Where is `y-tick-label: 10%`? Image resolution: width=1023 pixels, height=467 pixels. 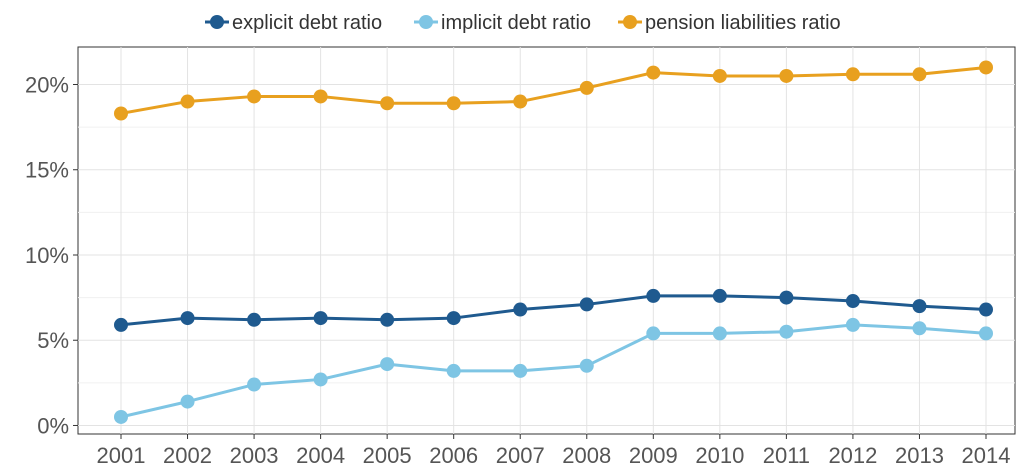
y-tick-label: 10% is located at coordinates (47, 255).